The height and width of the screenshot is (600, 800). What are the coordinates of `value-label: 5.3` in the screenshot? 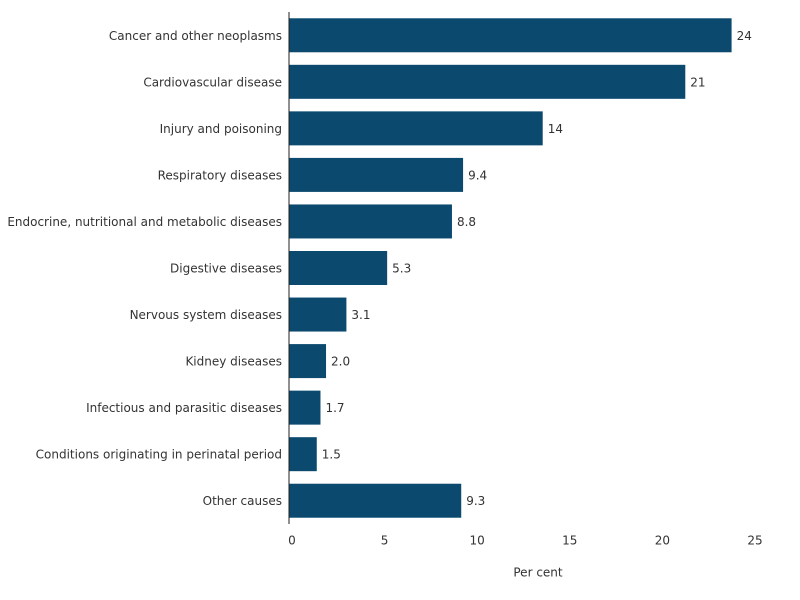 It's located at (401, 269).